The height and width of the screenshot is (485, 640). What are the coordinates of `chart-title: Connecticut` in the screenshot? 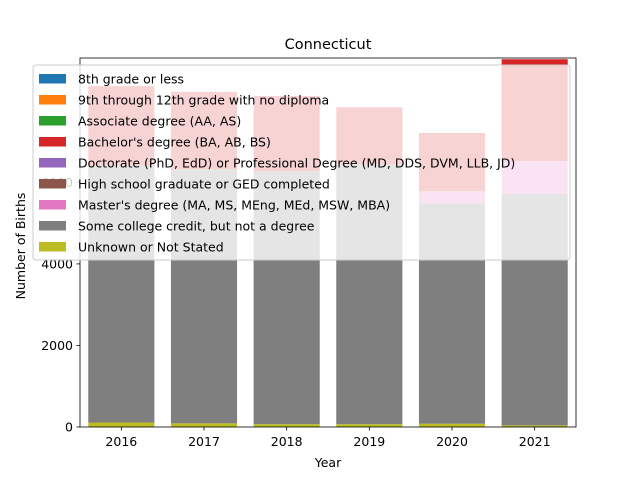 It's located at (328, 45).